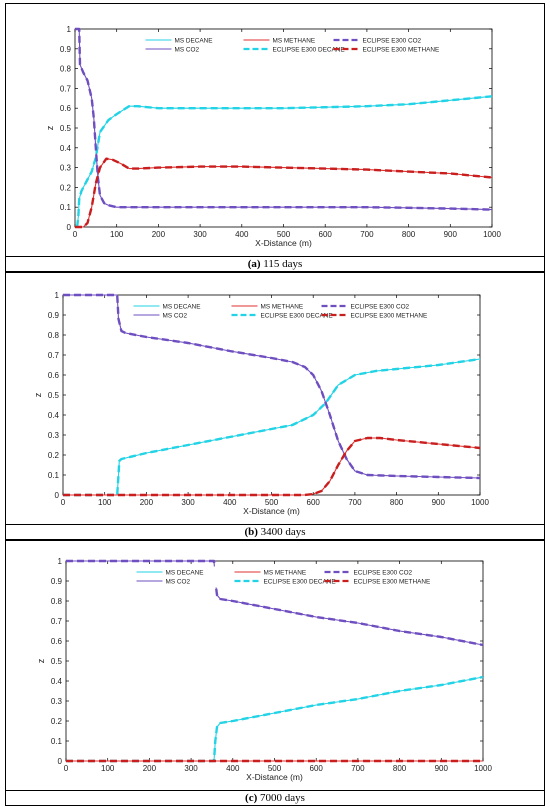 The width and height of the screenshot is (550, 812). I want to click on caption-a-text: 115 days, so click(283, 264).